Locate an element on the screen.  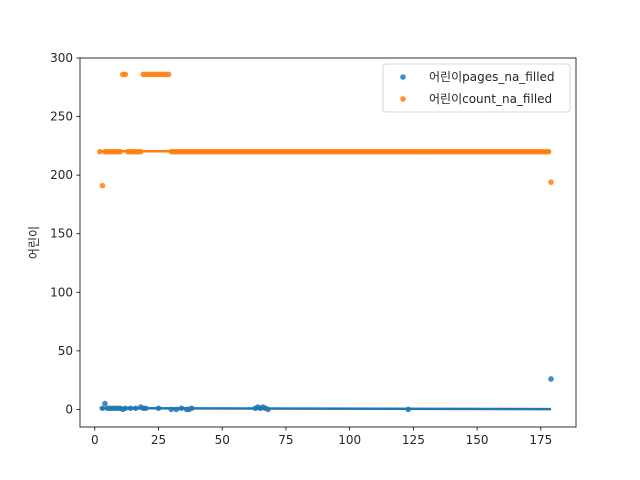
y-tick-label: 50 is located at coordinates (65, 351).